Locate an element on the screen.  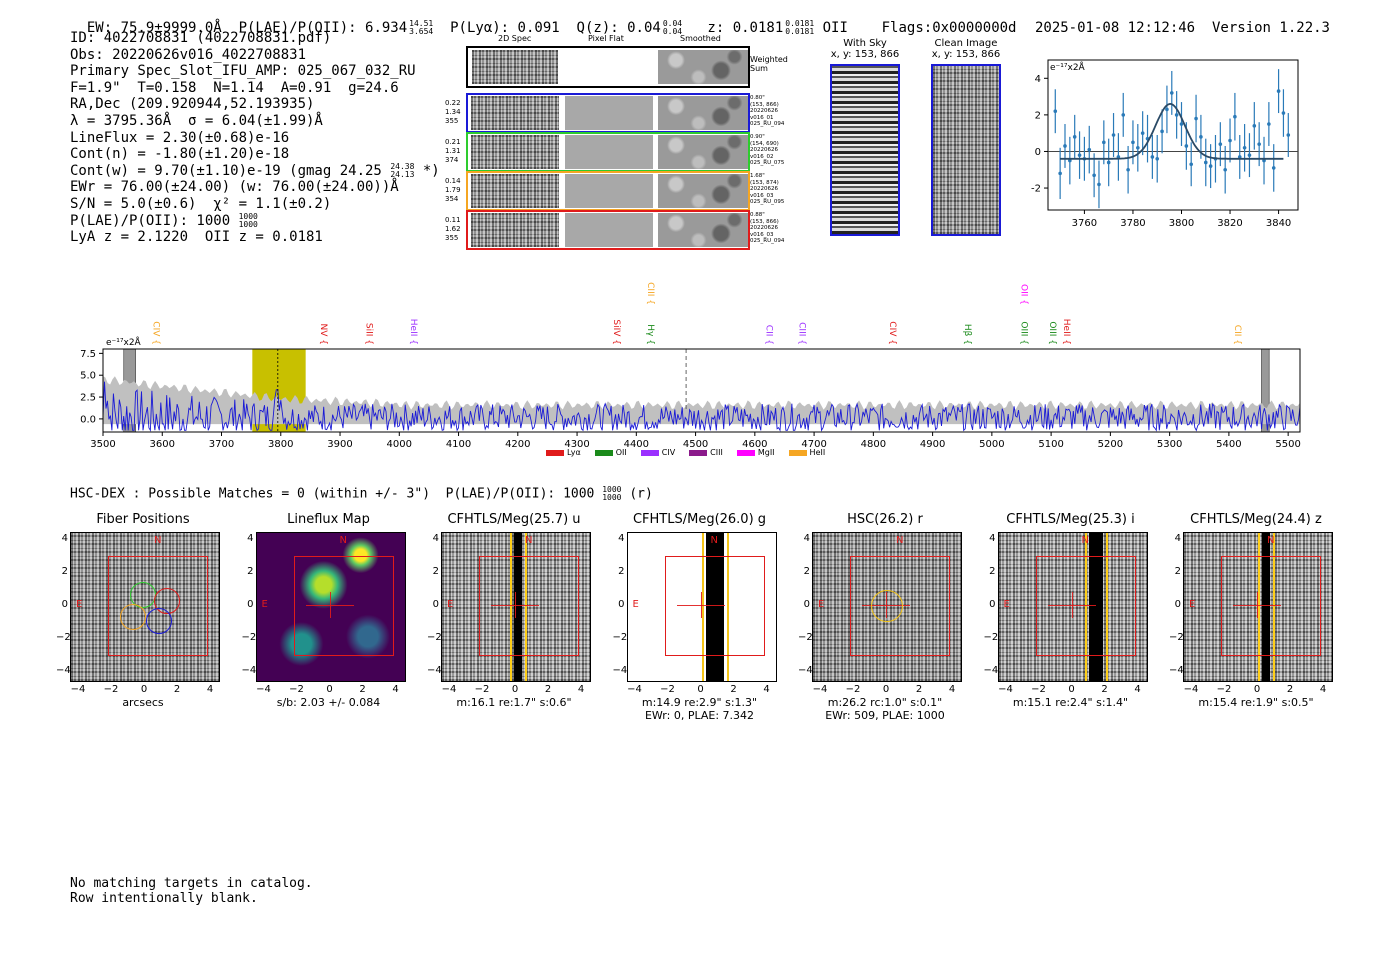
info-sn: S/N = 5.0(±0.6) χ² = 1.1(±0.2) is located at coordinates (201, 203).